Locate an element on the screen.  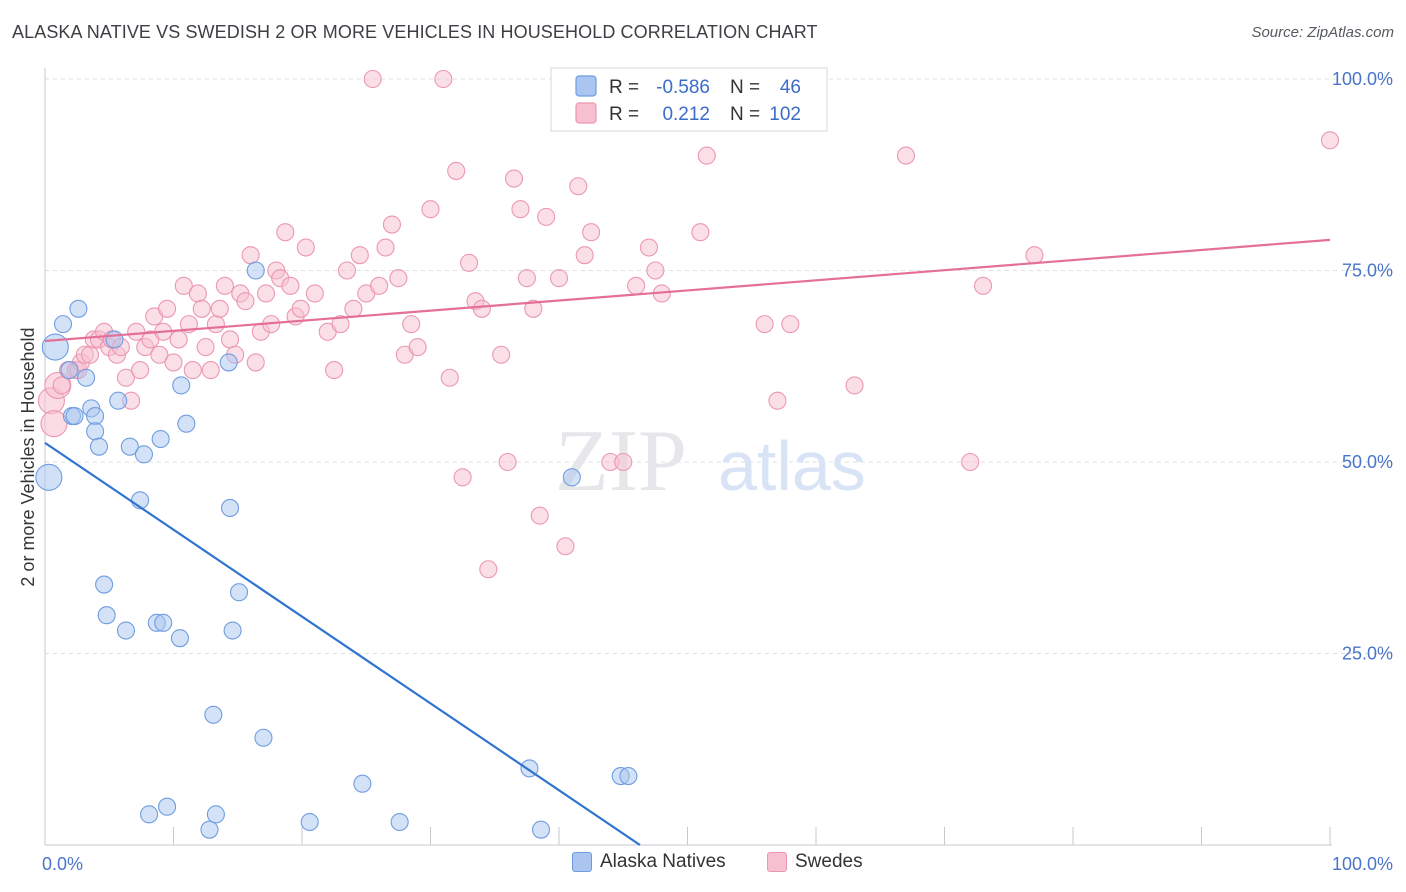
legend-swatch-alaska-natives is located at coordinates (582, 862).